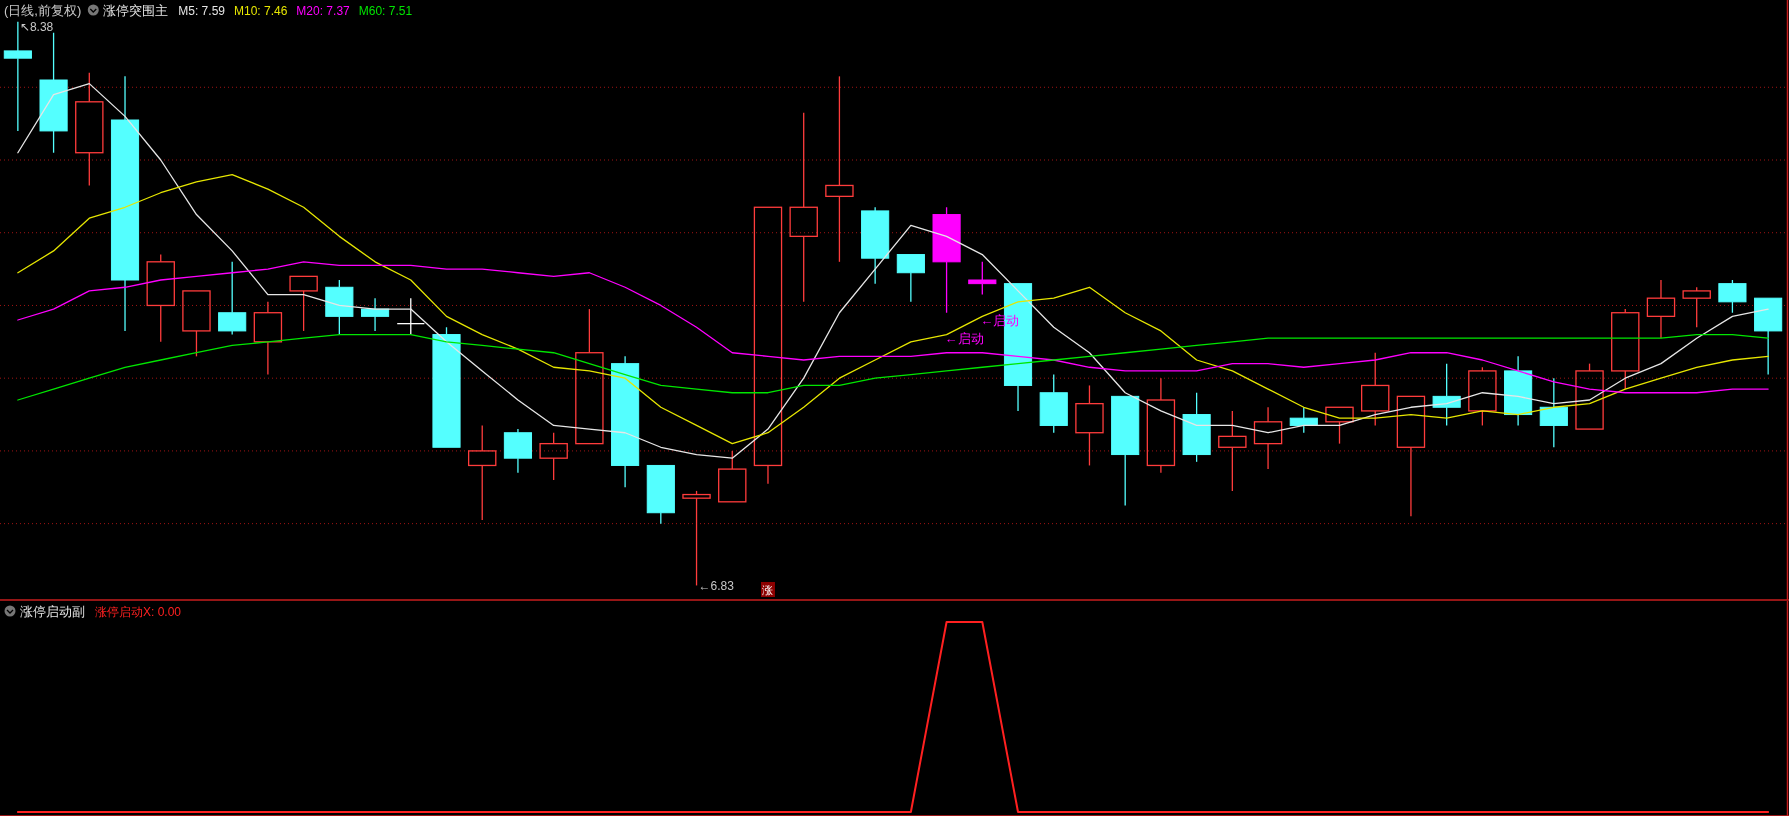 The width and height of the screenshot is (1789, 816). What do you see at coordinates (43, 10) in the screenshot?
I see `chart-subtitle: (日线,前复权)` at bounding box center [43, 10].